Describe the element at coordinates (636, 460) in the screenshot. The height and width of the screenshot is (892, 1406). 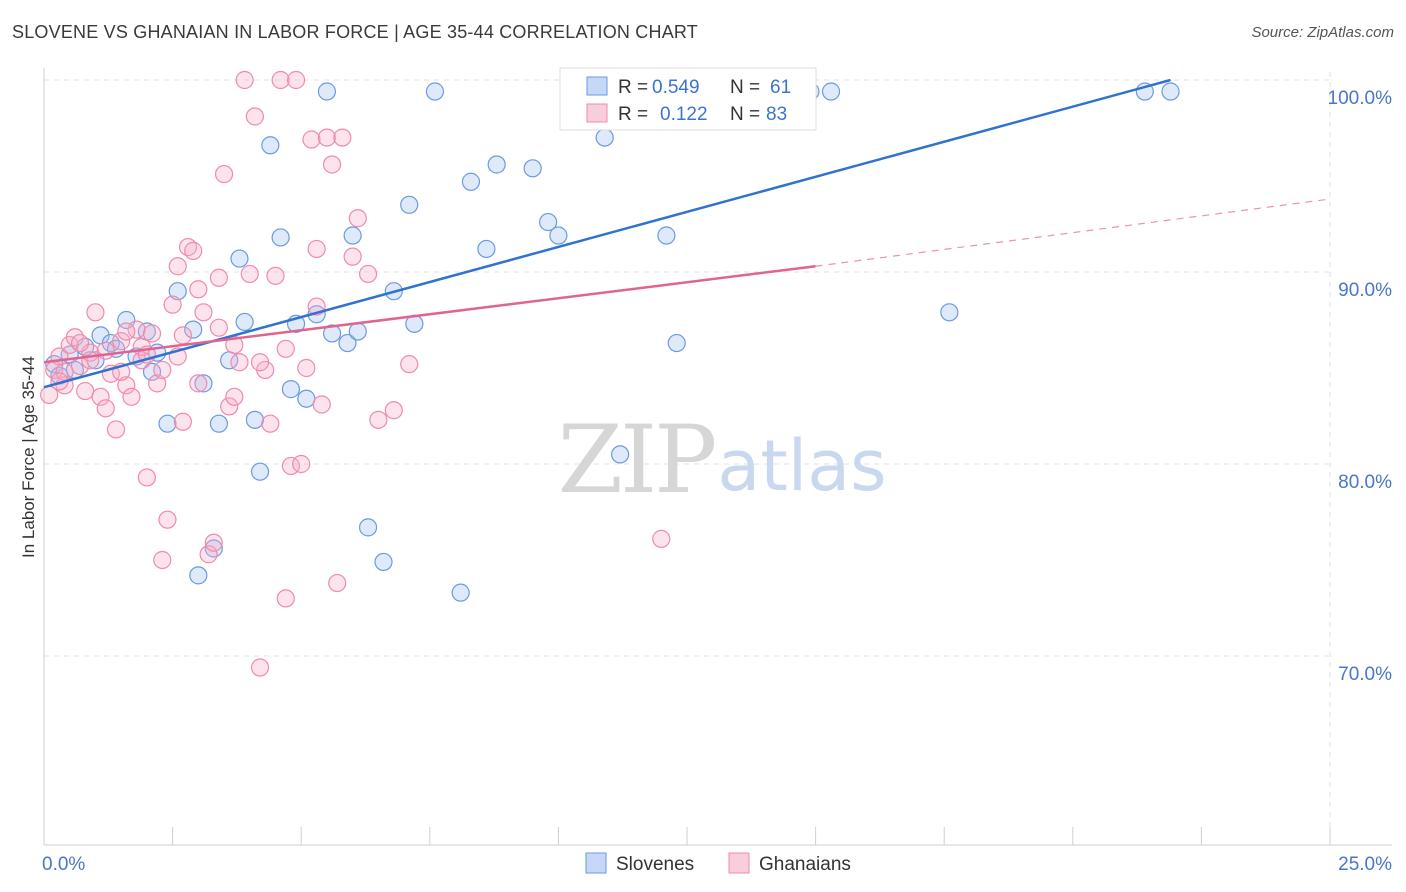
I see `watermark-zip: ZIP` at that location.